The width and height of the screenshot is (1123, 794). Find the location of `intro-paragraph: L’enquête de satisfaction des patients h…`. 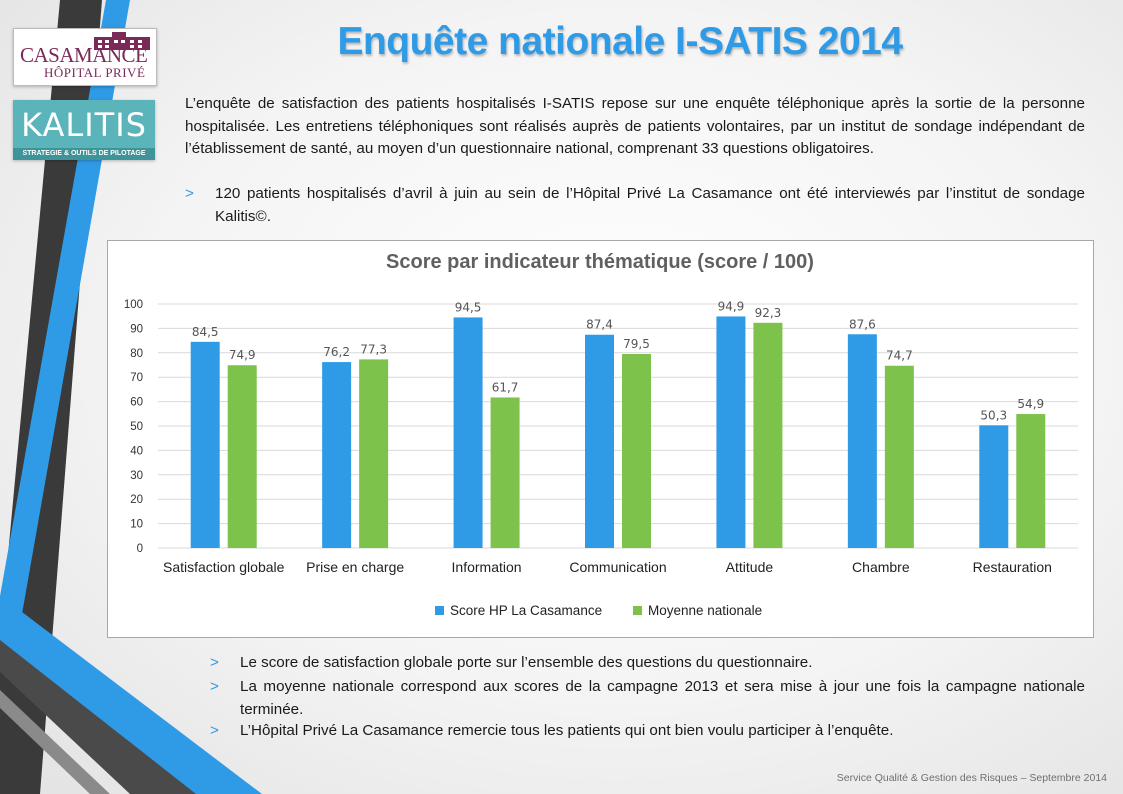

intro-paragraph: L’enquête de satisfaction des patients h… is located at coordinates (635, 126).